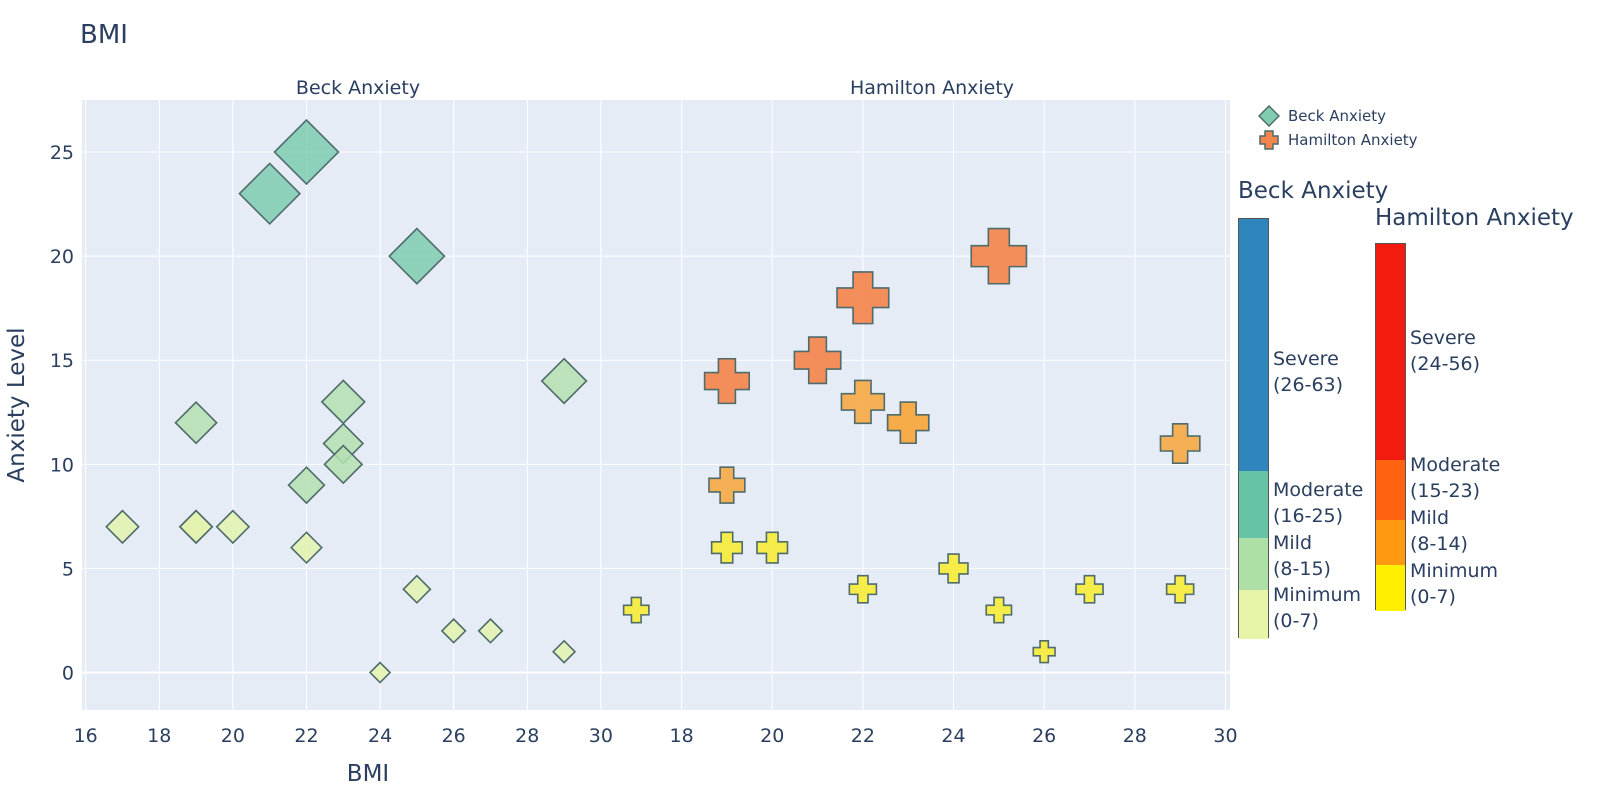 The height and width of the screenshot is (800, 1600). I want to click on diamond-icon, so click(1269, 116).